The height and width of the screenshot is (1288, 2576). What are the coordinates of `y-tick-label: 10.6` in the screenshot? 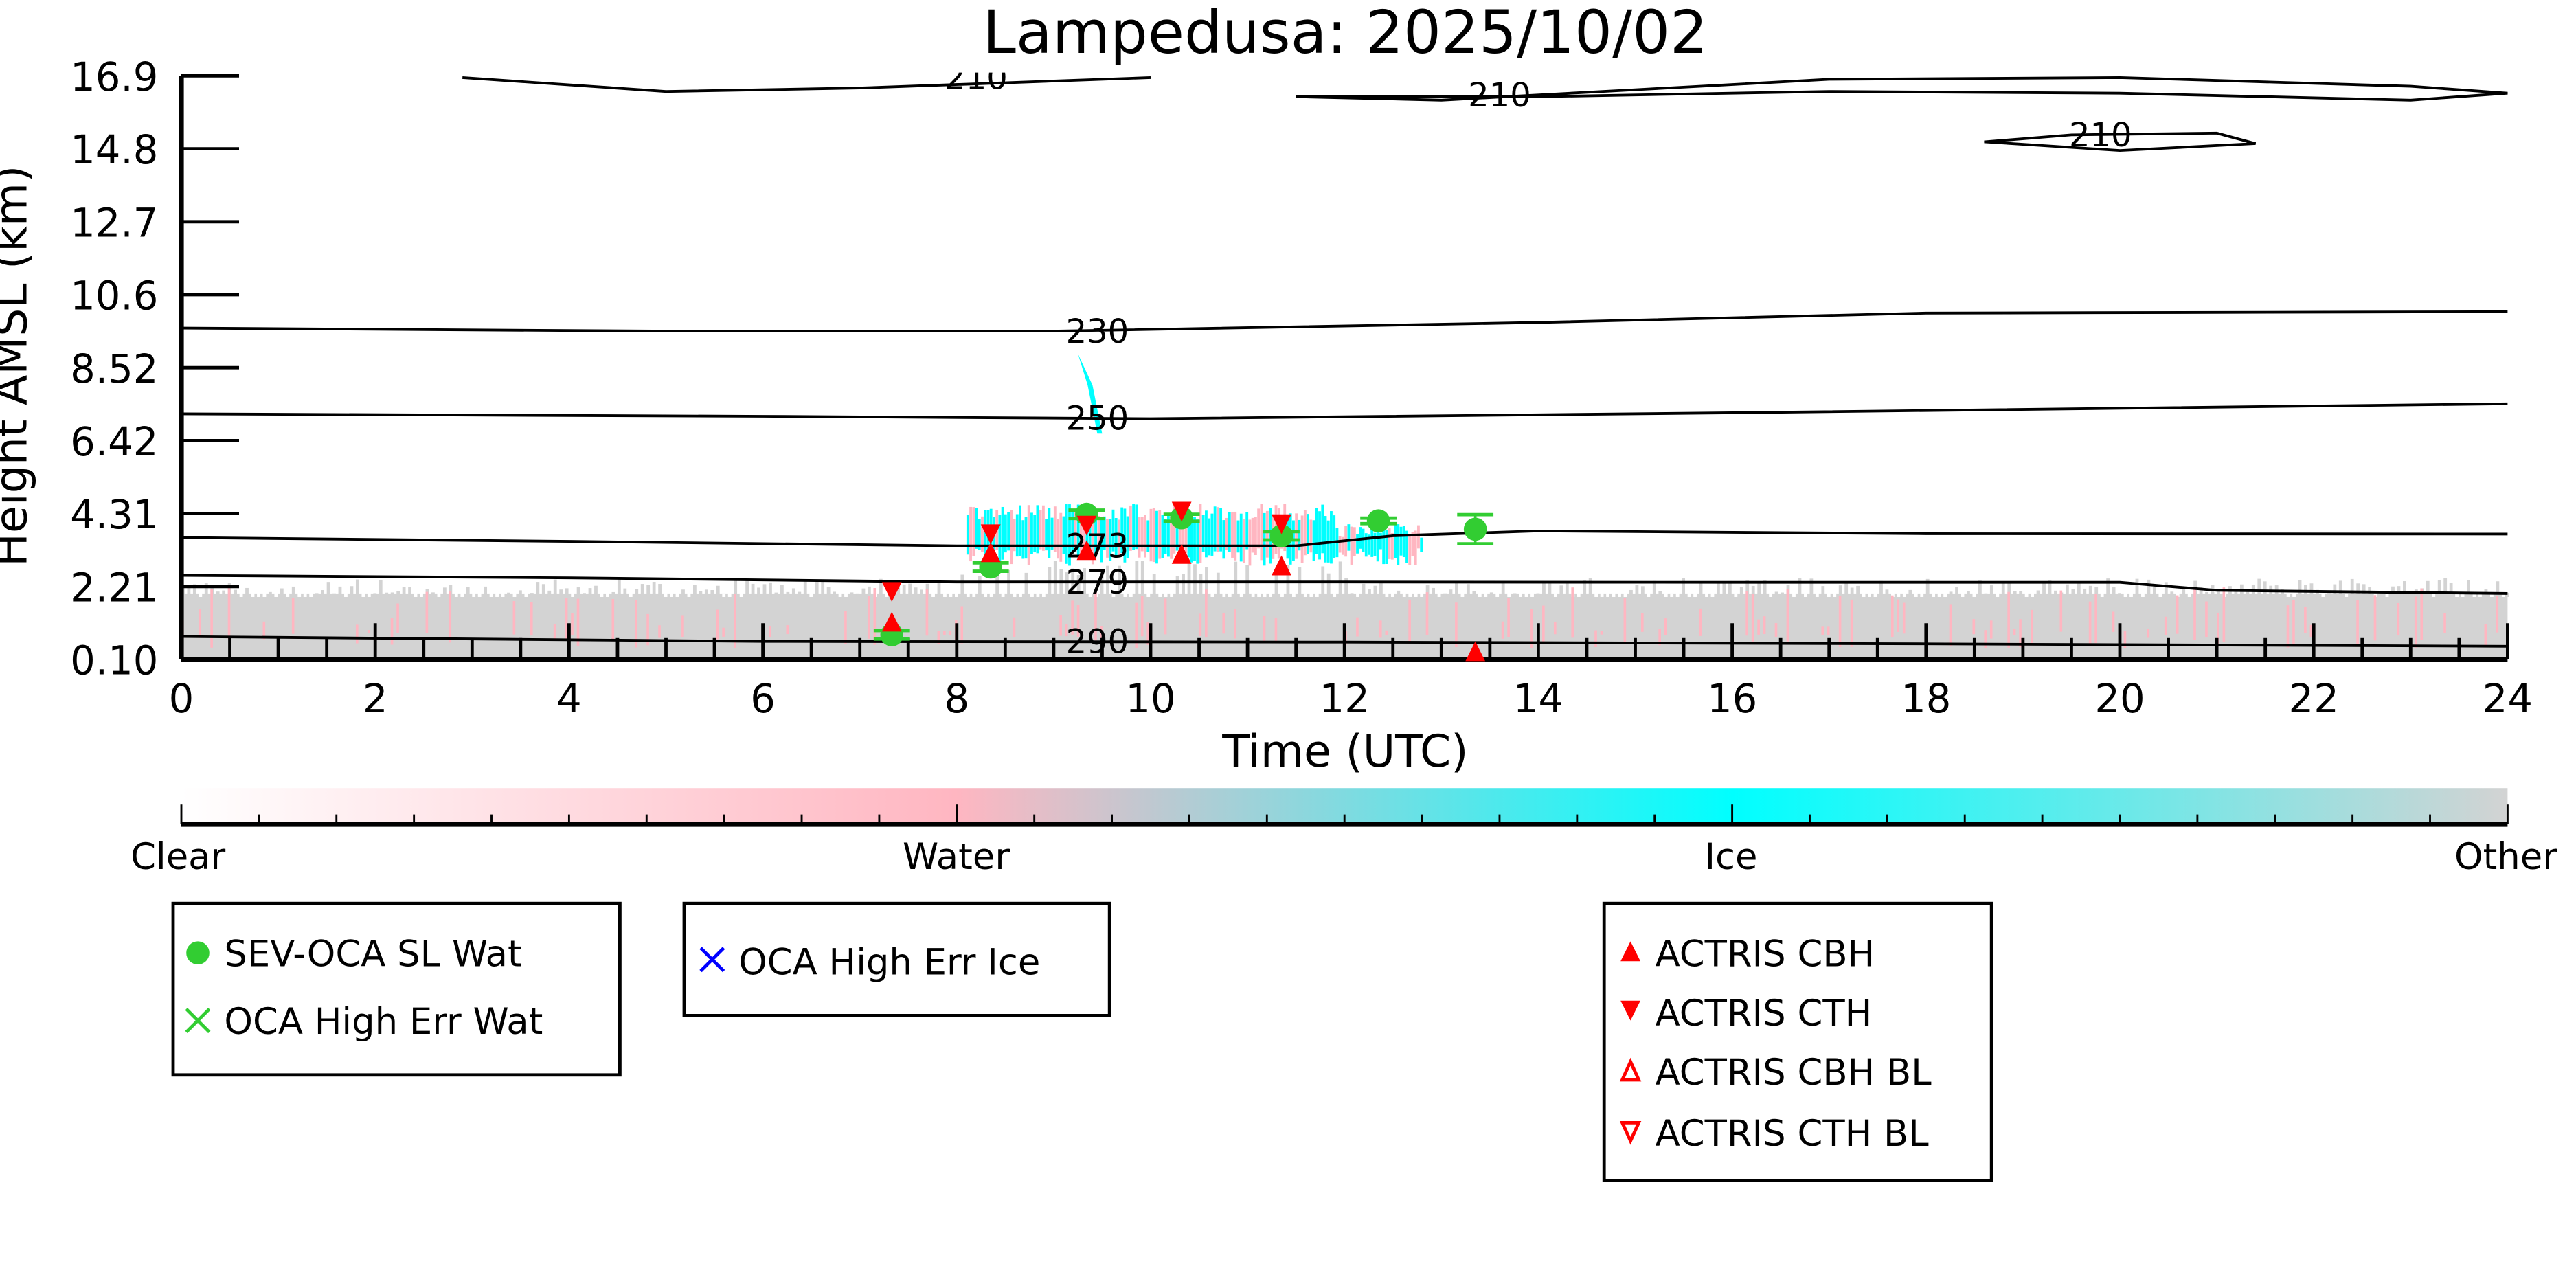 It's located at (114, 296).